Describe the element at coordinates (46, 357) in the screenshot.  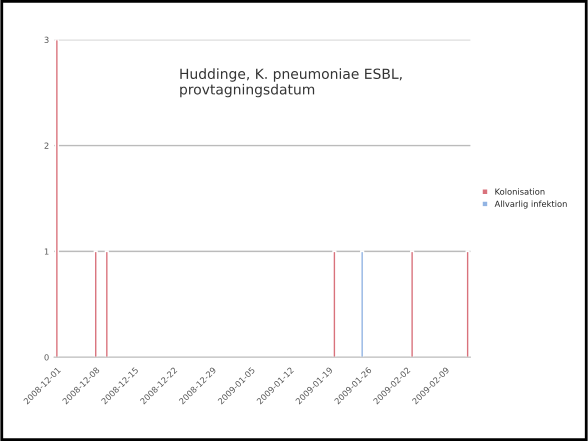
I see `y-tick-label: 0` at that location.